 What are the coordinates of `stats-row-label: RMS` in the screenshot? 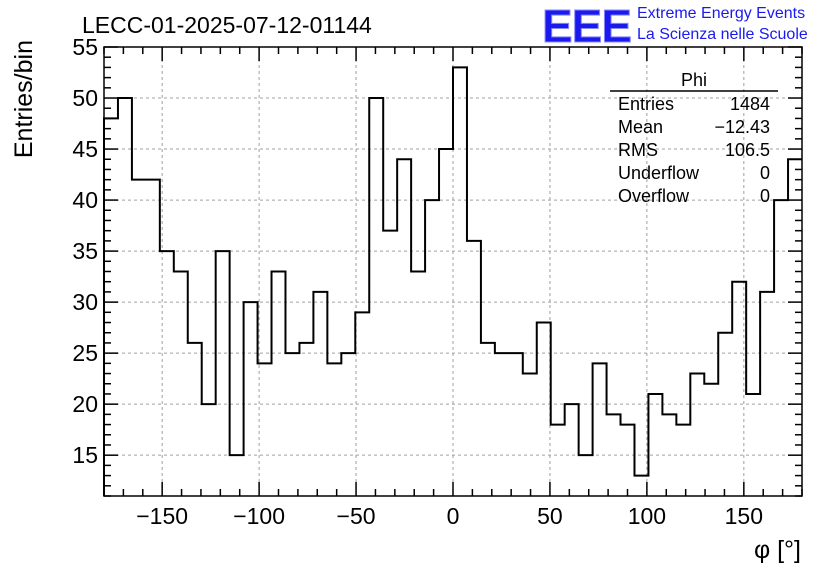 It's located at (638, 150).